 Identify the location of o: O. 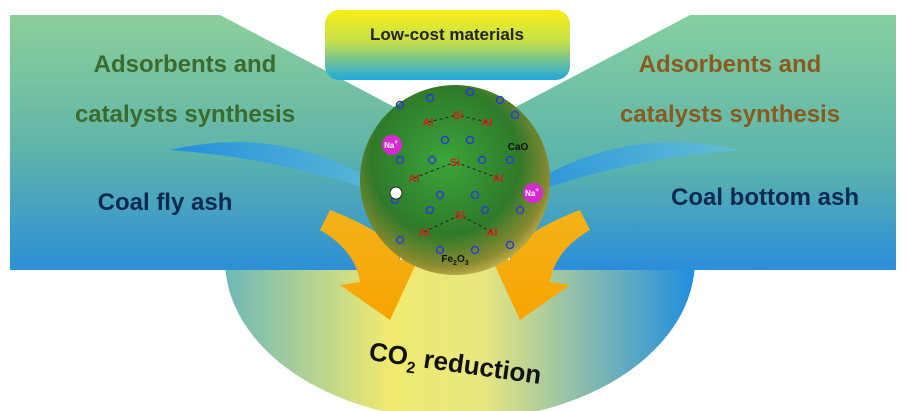
(461, 259).